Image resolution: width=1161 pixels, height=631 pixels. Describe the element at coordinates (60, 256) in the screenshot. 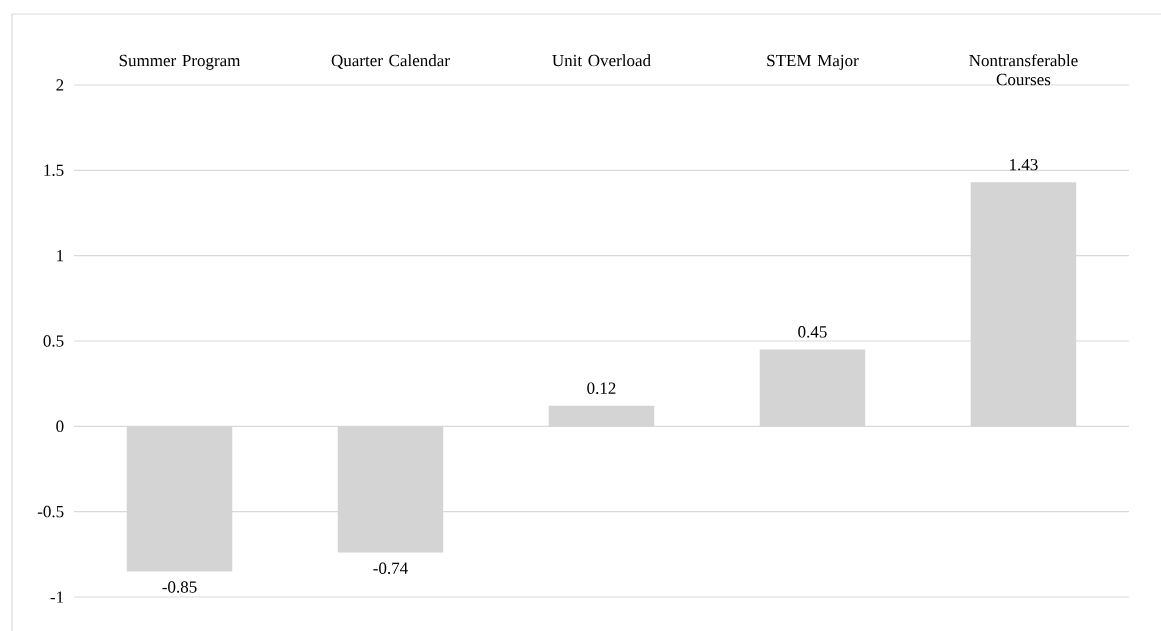

I see `y-tick-label: 1` at that location.